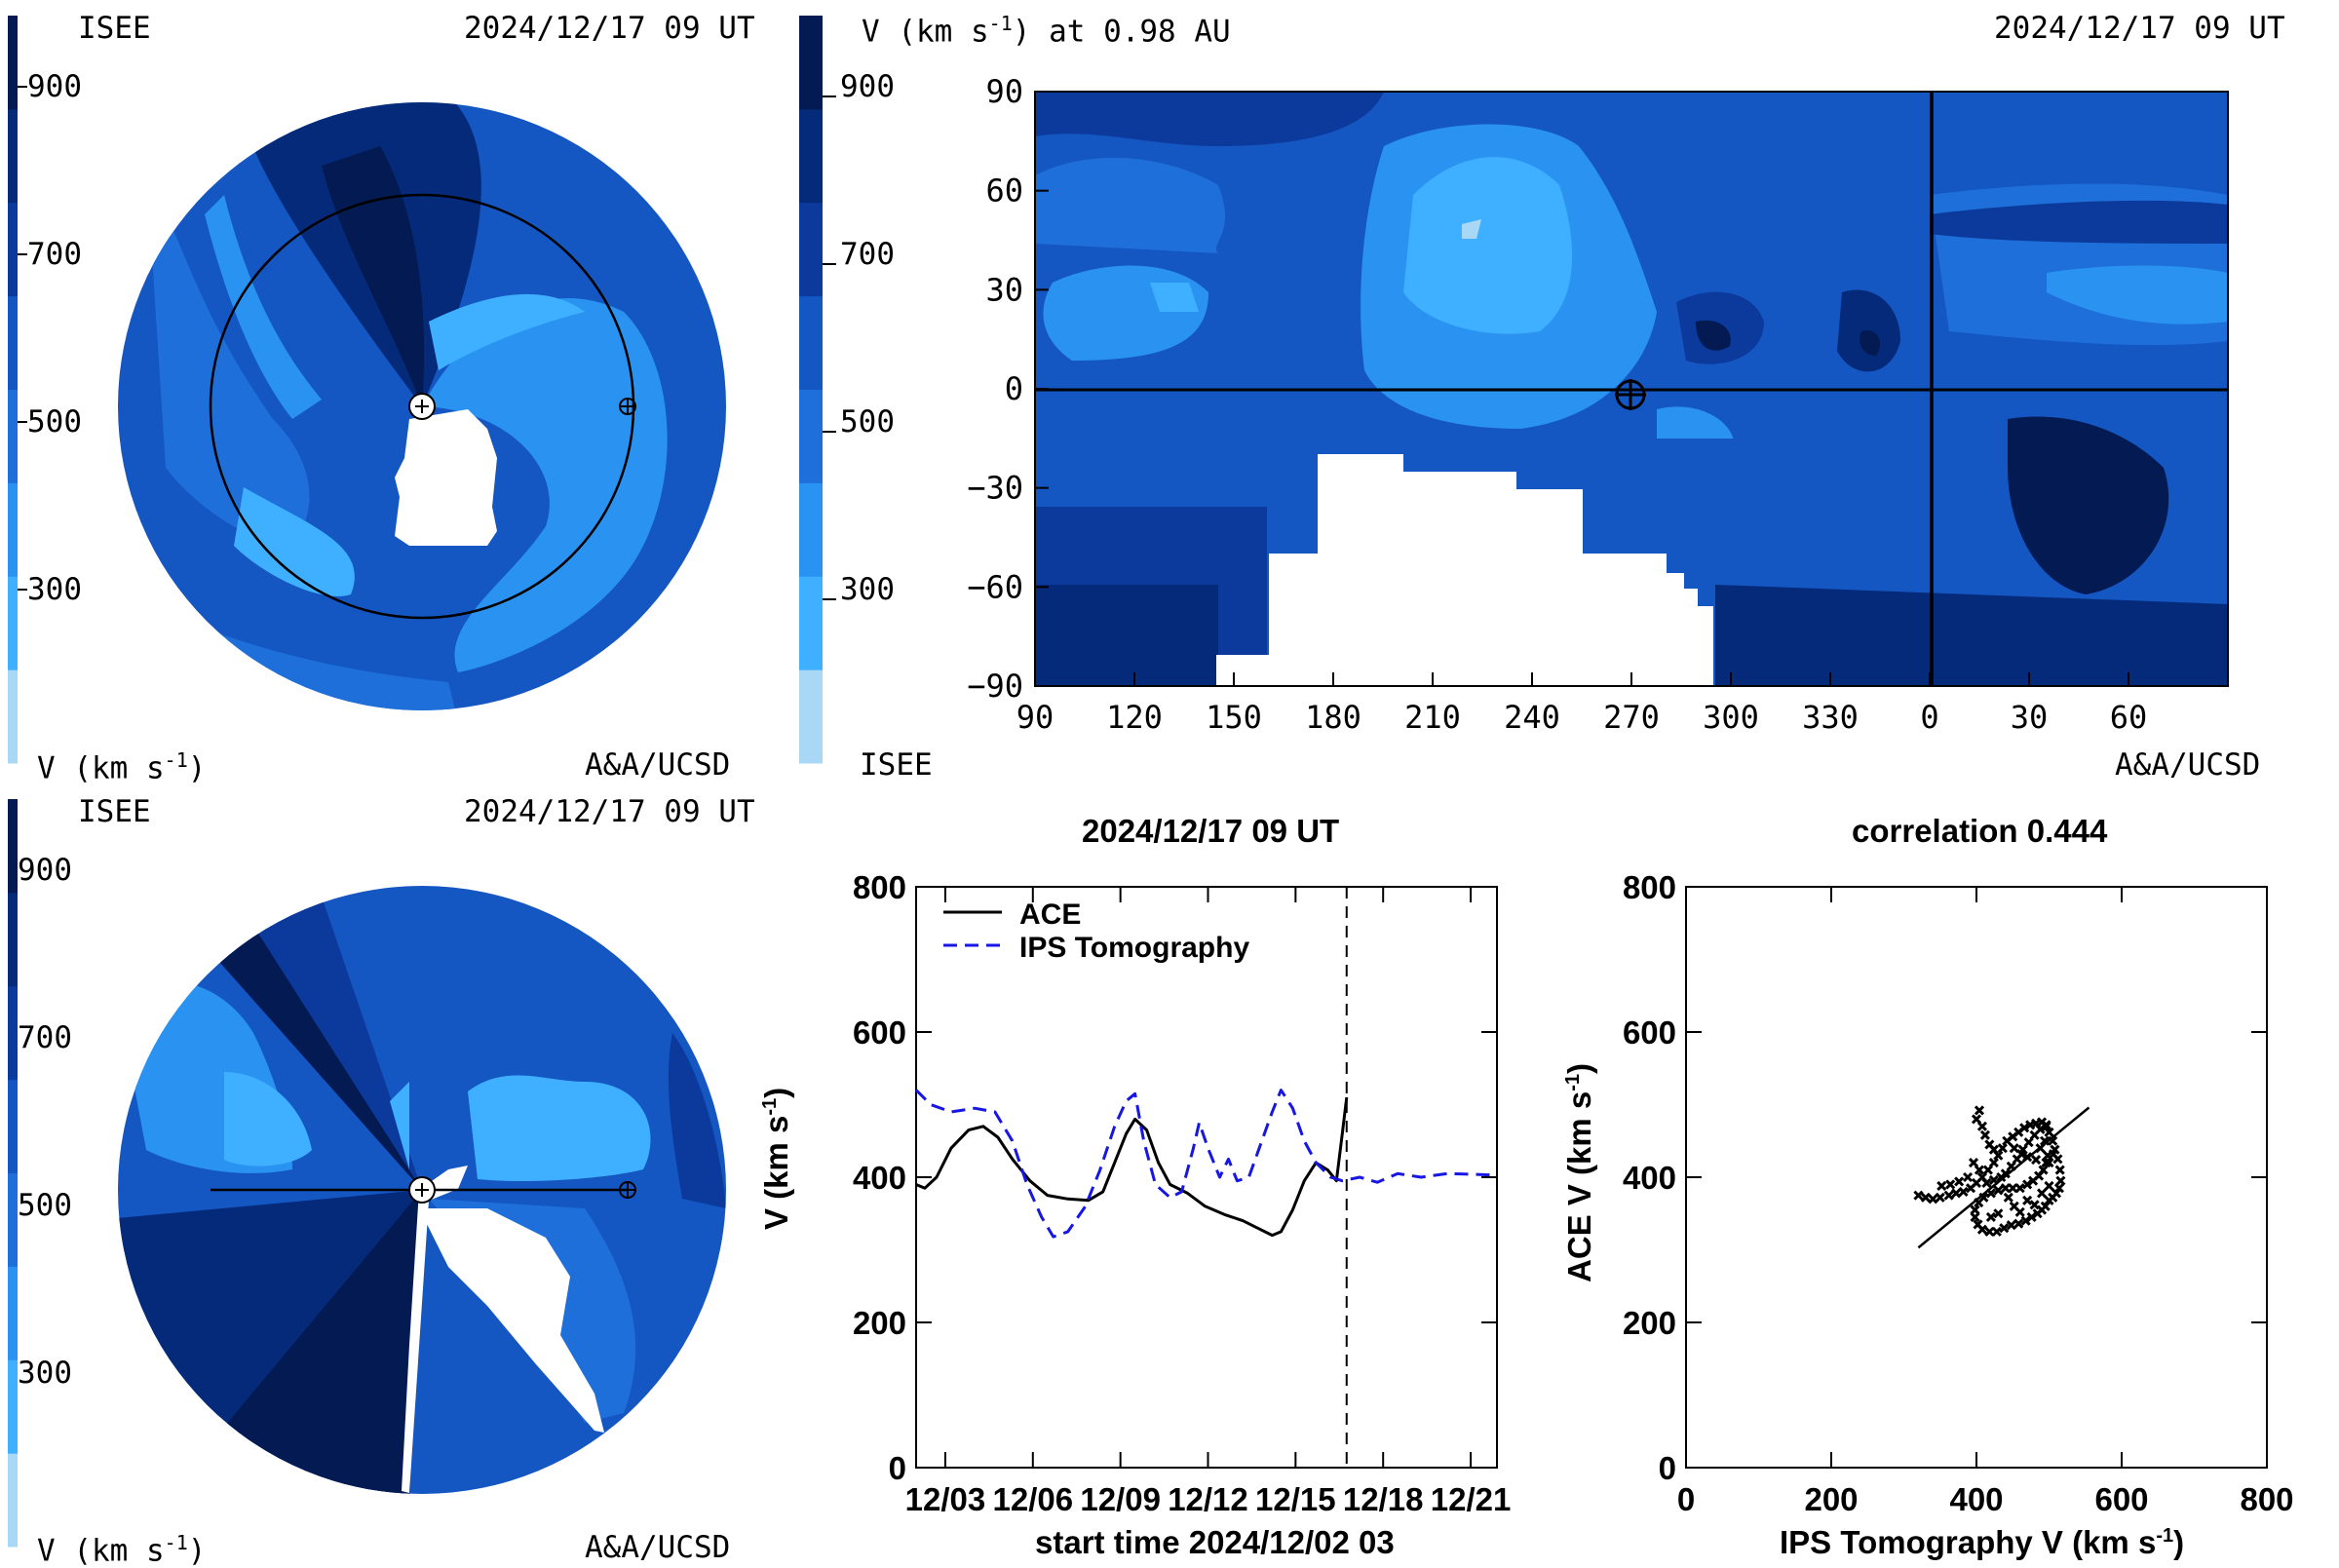 This screenshot has height=1568, width=2339. I want to click on lat-tick-label: 90, so click(1004, 91).